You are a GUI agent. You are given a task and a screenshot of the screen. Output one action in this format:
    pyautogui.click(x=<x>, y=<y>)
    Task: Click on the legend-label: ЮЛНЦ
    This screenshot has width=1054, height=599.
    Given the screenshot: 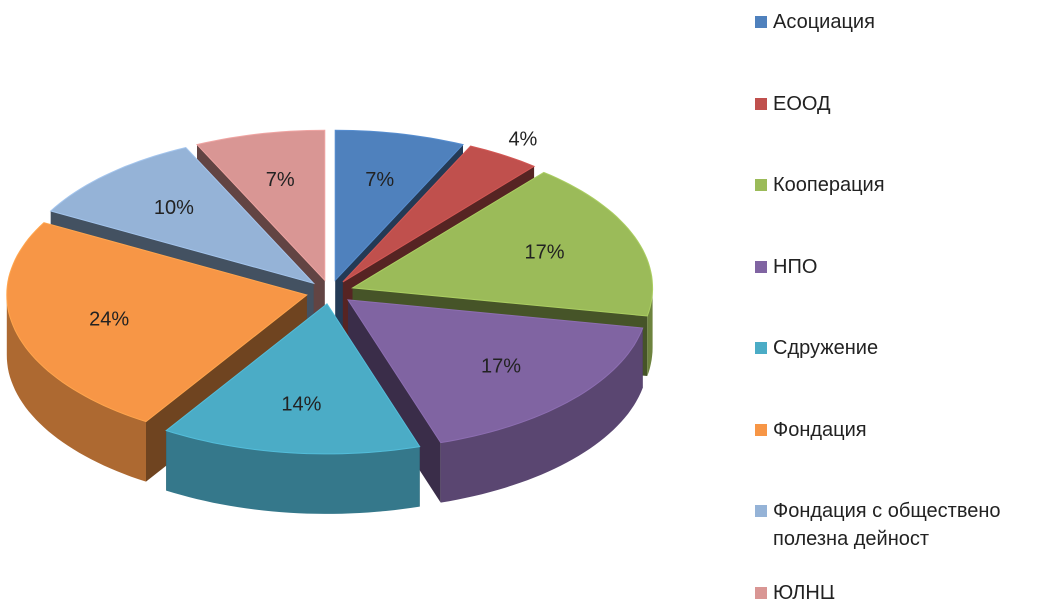 What is the action you would take?
    pyautogui.click(x=804, y=590)
    